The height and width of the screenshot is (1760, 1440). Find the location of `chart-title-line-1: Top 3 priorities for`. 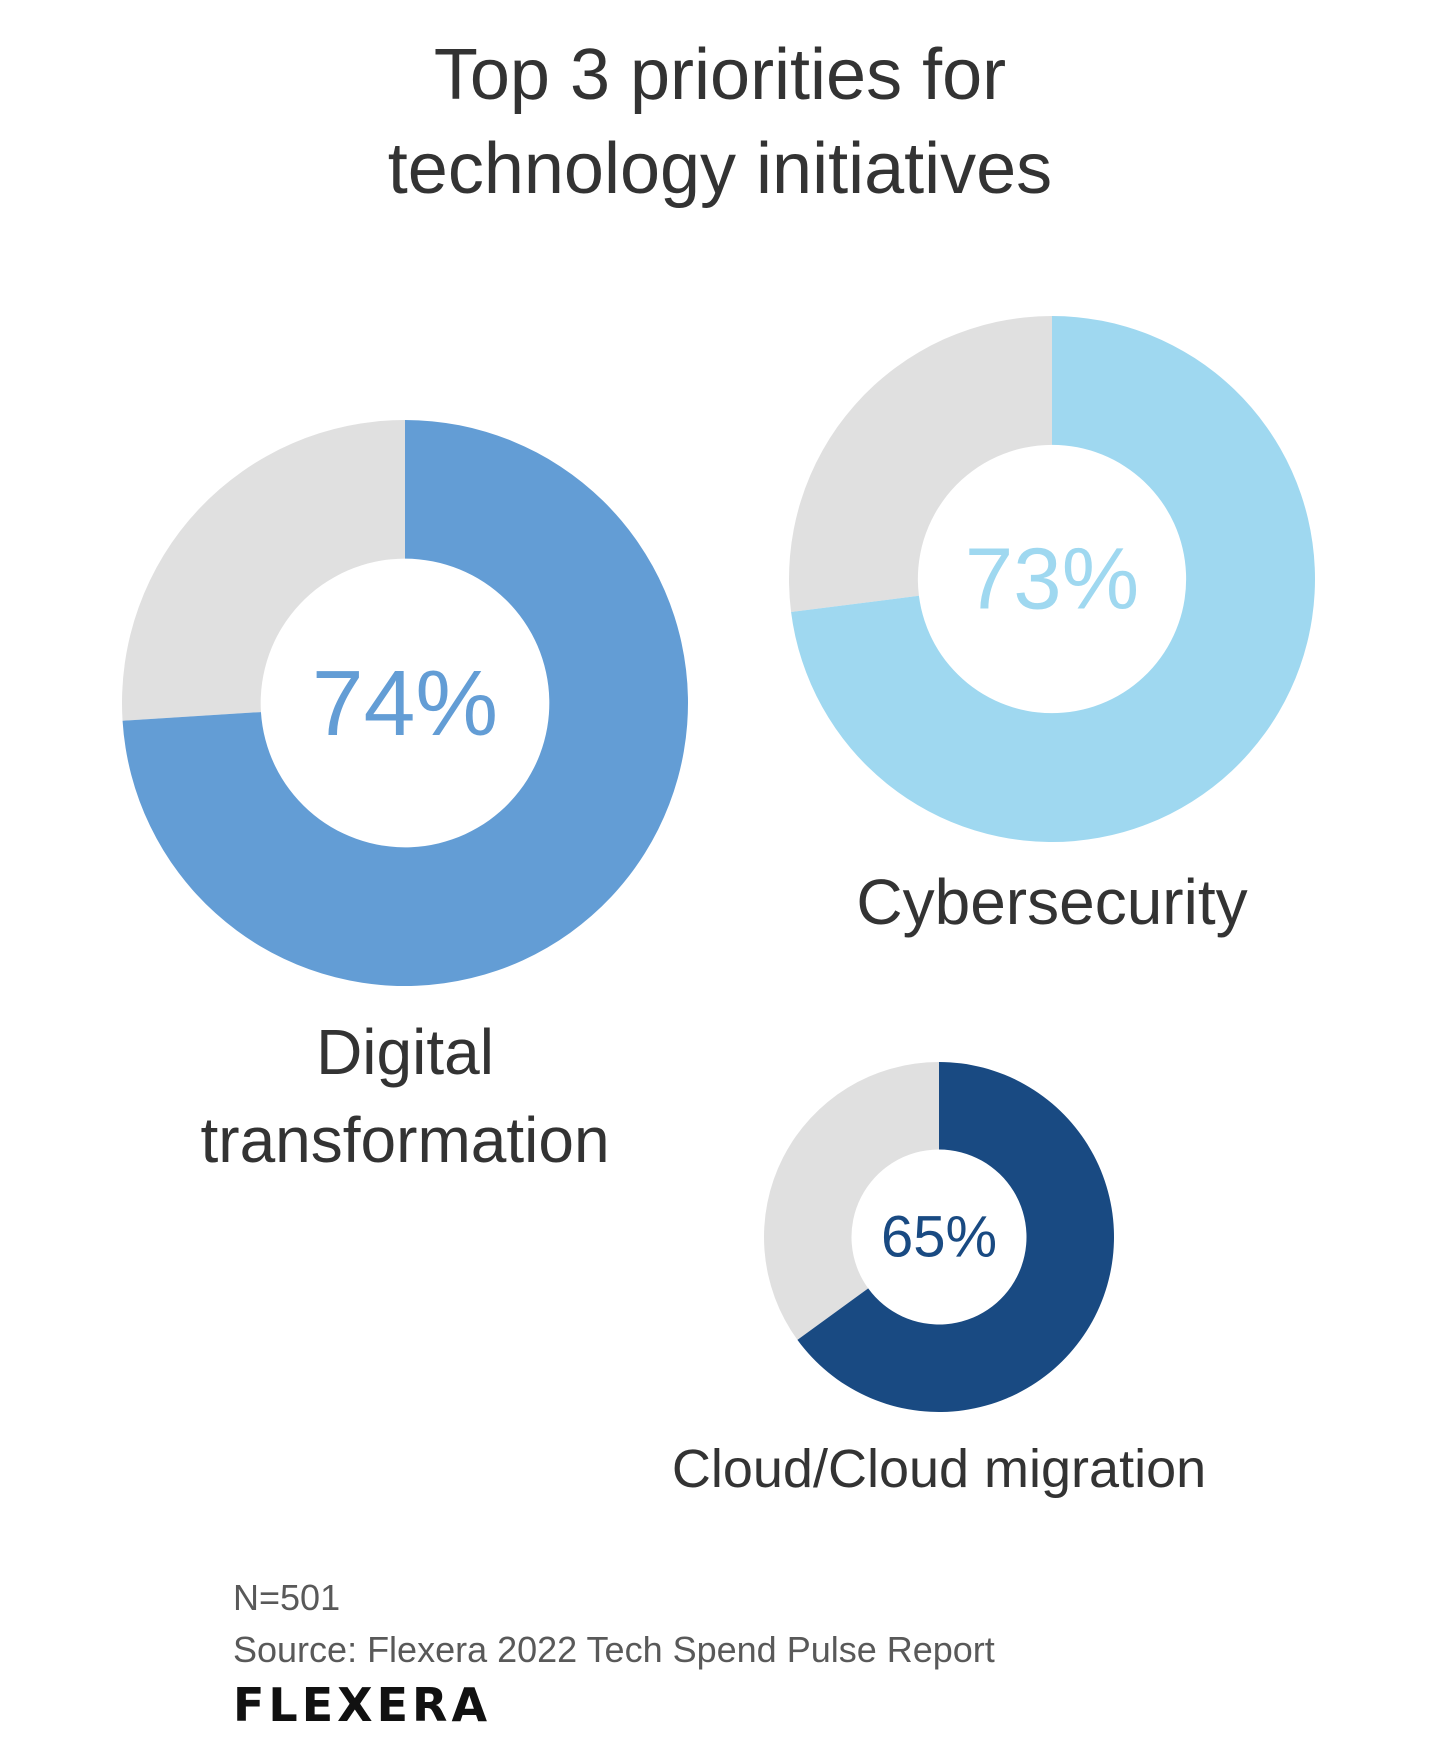

chart-title-line-1: Top 3 priorities for is located at coordinates (720, 75).